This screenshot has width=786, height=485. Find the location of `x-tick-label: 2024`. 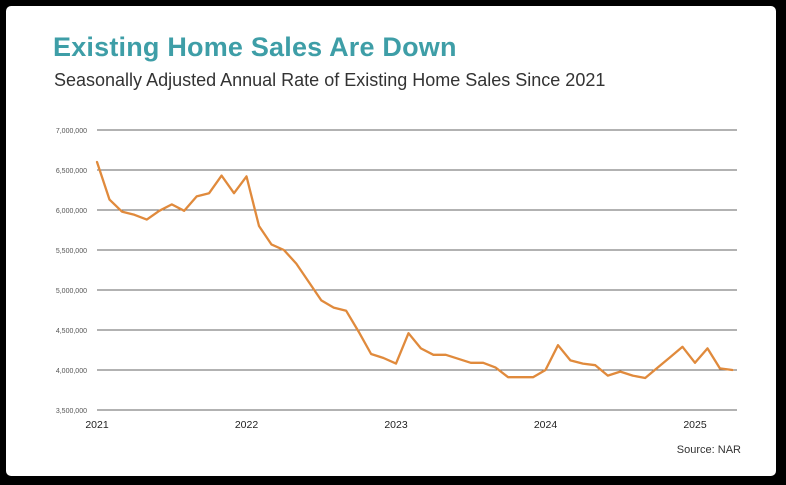

x-tick-label: 2024 is located at coordinates (546, 425).